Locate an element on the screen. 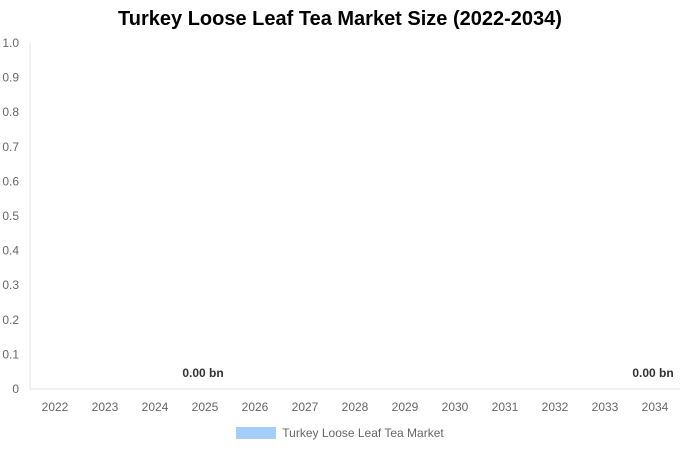 This screenshot has height=450, width=680. x-tick-label: 2029 is located at coordinates (405, 407).